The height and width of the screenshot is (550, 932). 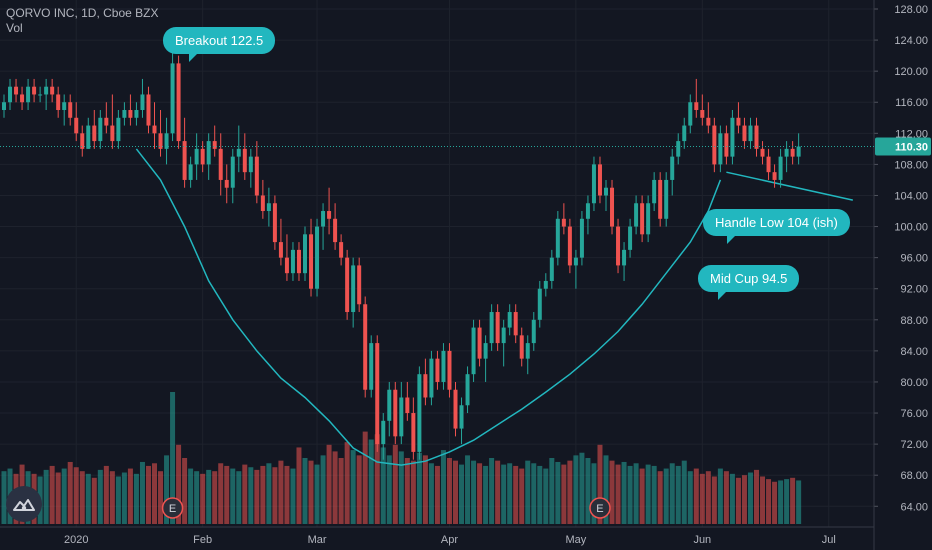 What do you see at coordinates (219, 44) in the screenshot?
I see `annotation-breakout: Breakout 122.5` at bounding box center [219, 44].